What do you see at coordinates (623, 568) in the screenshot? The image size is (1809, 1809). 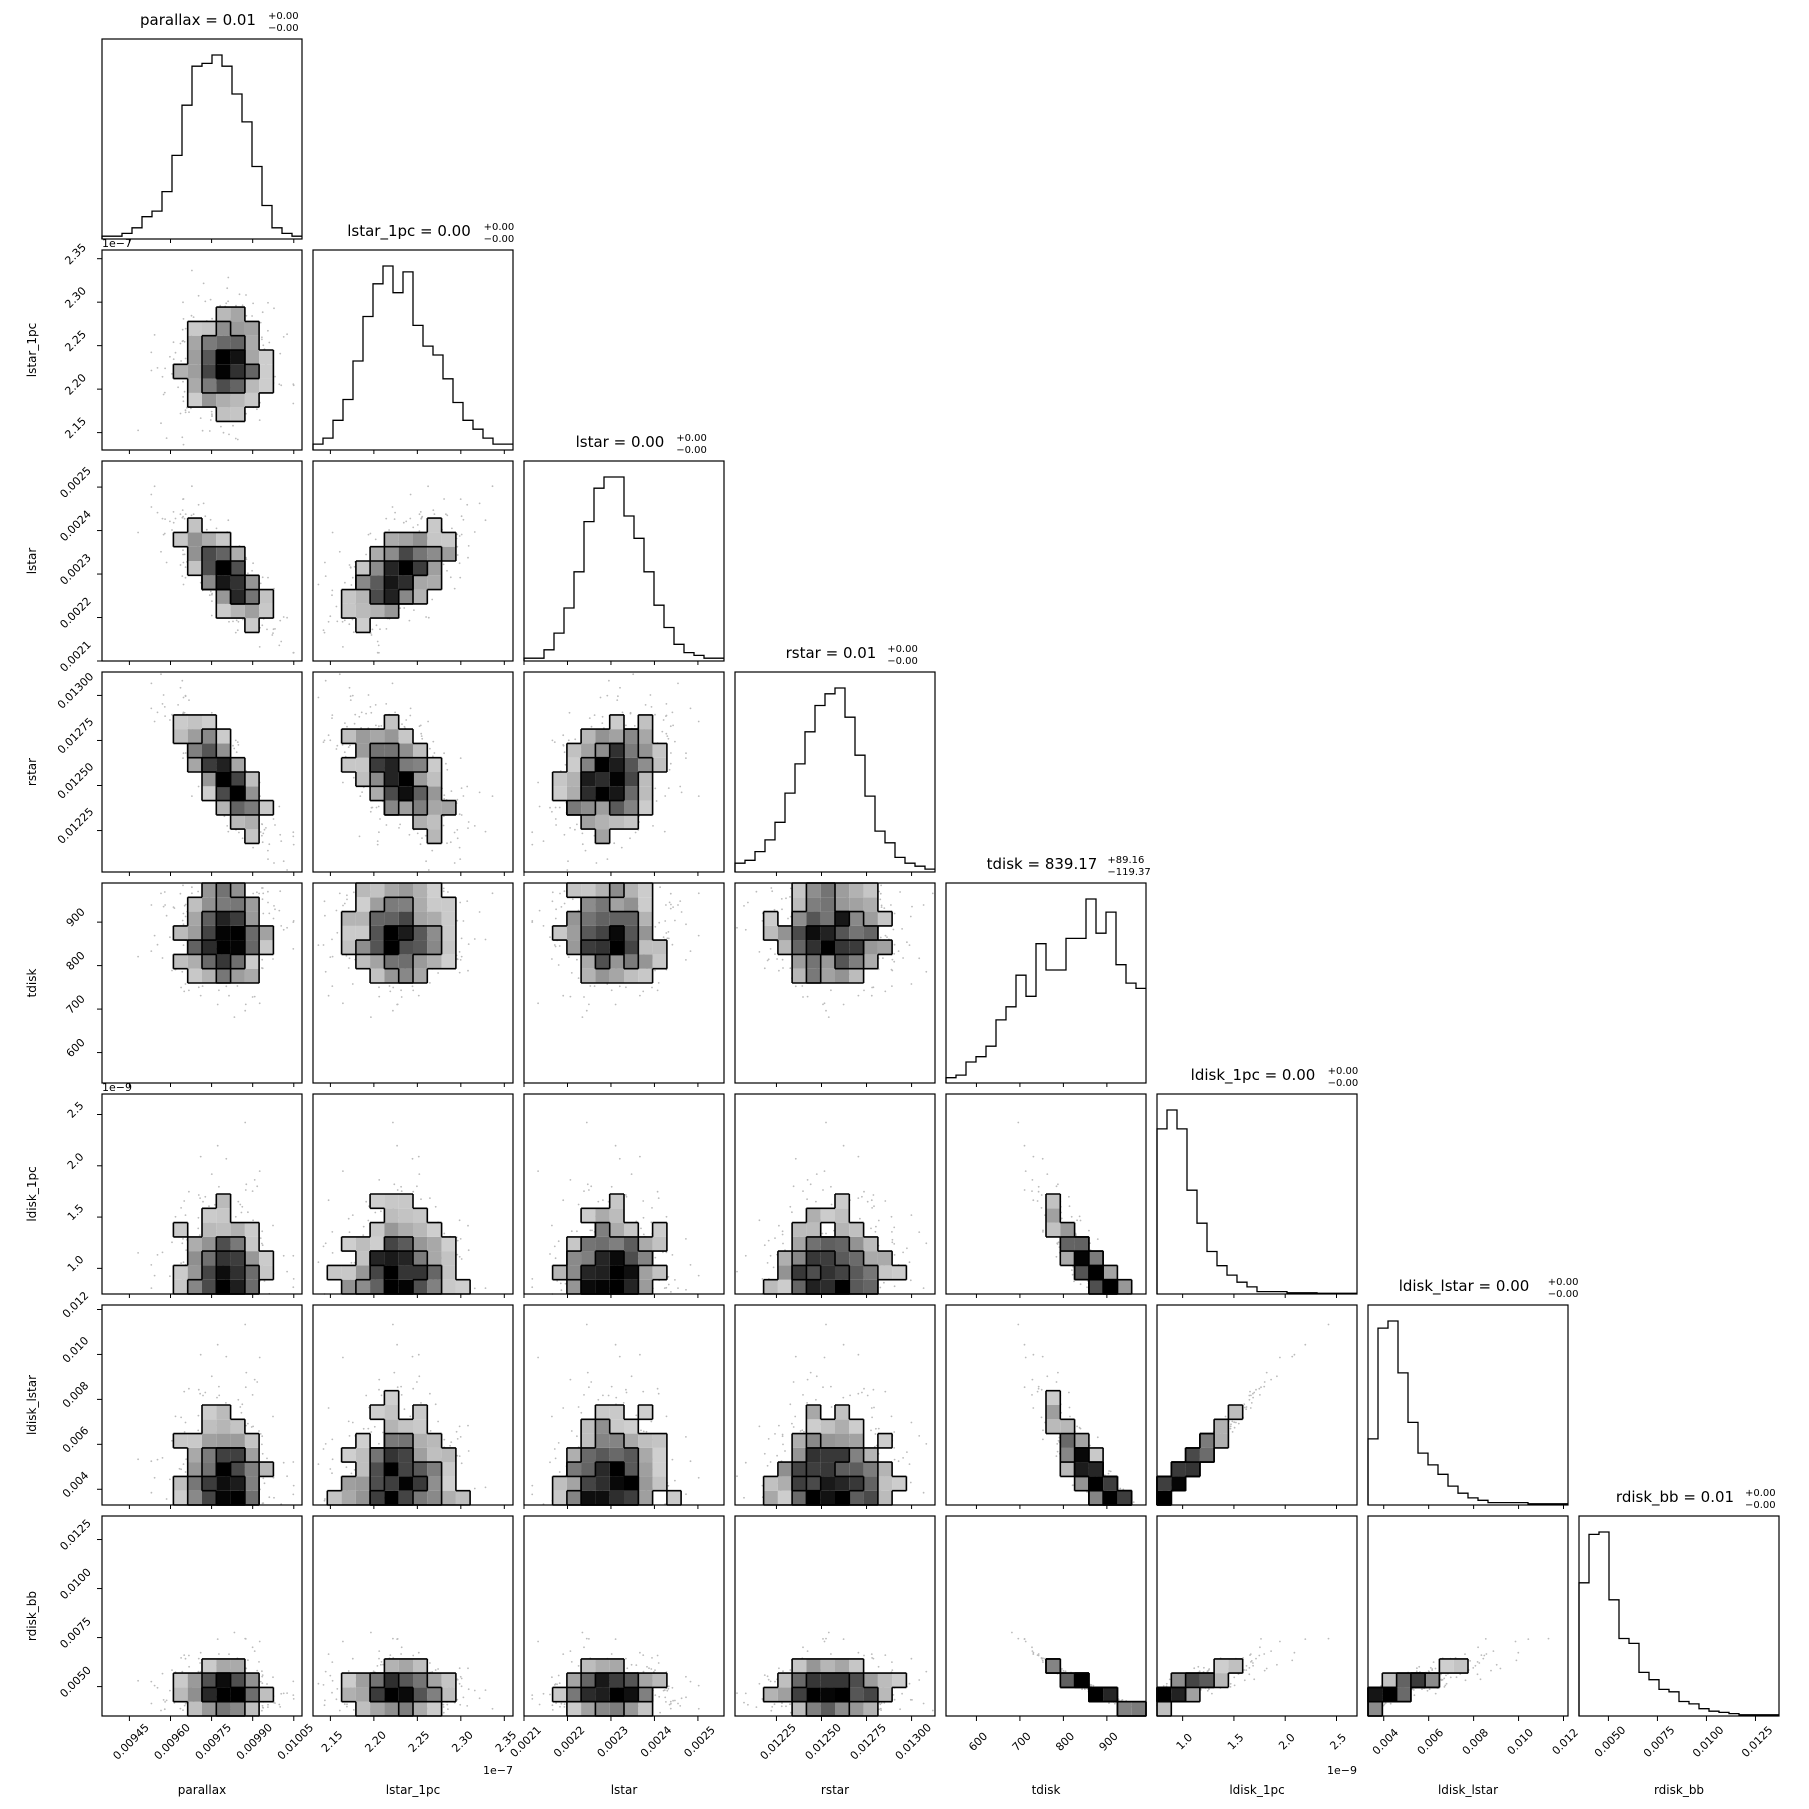 I see `histogram-lstar` at bounding box center [623, 568].